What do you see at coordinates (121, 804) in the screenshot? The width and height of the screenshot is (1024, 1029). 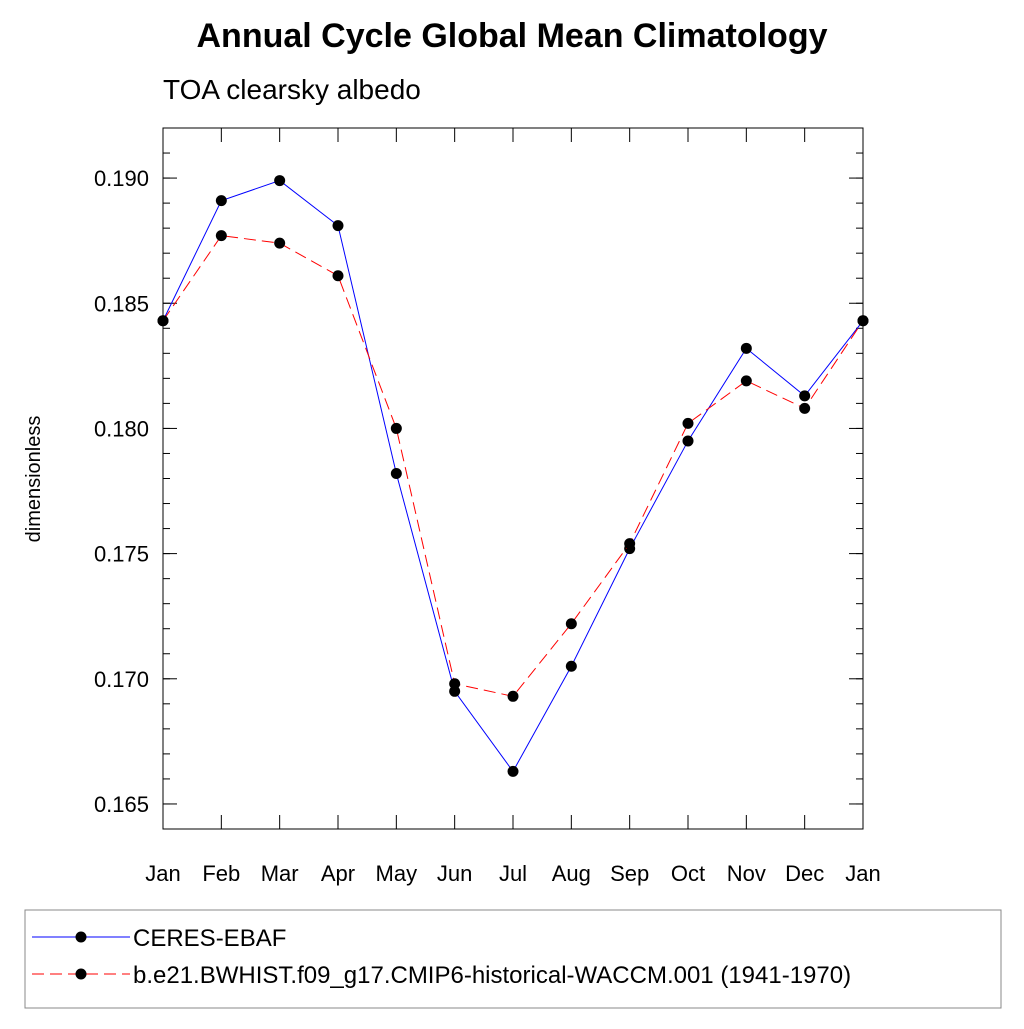 I see `y-tick-label: 0.165` at bounding box center [121, 804].